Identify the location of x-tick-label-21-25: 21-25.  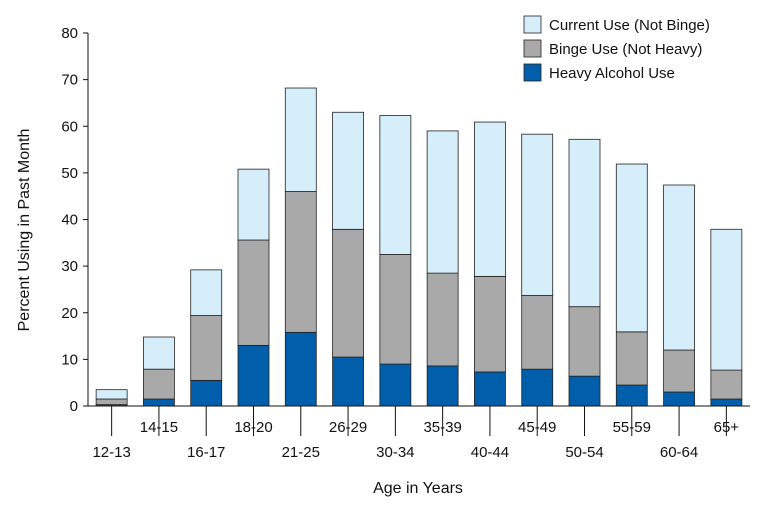
(301, 452).